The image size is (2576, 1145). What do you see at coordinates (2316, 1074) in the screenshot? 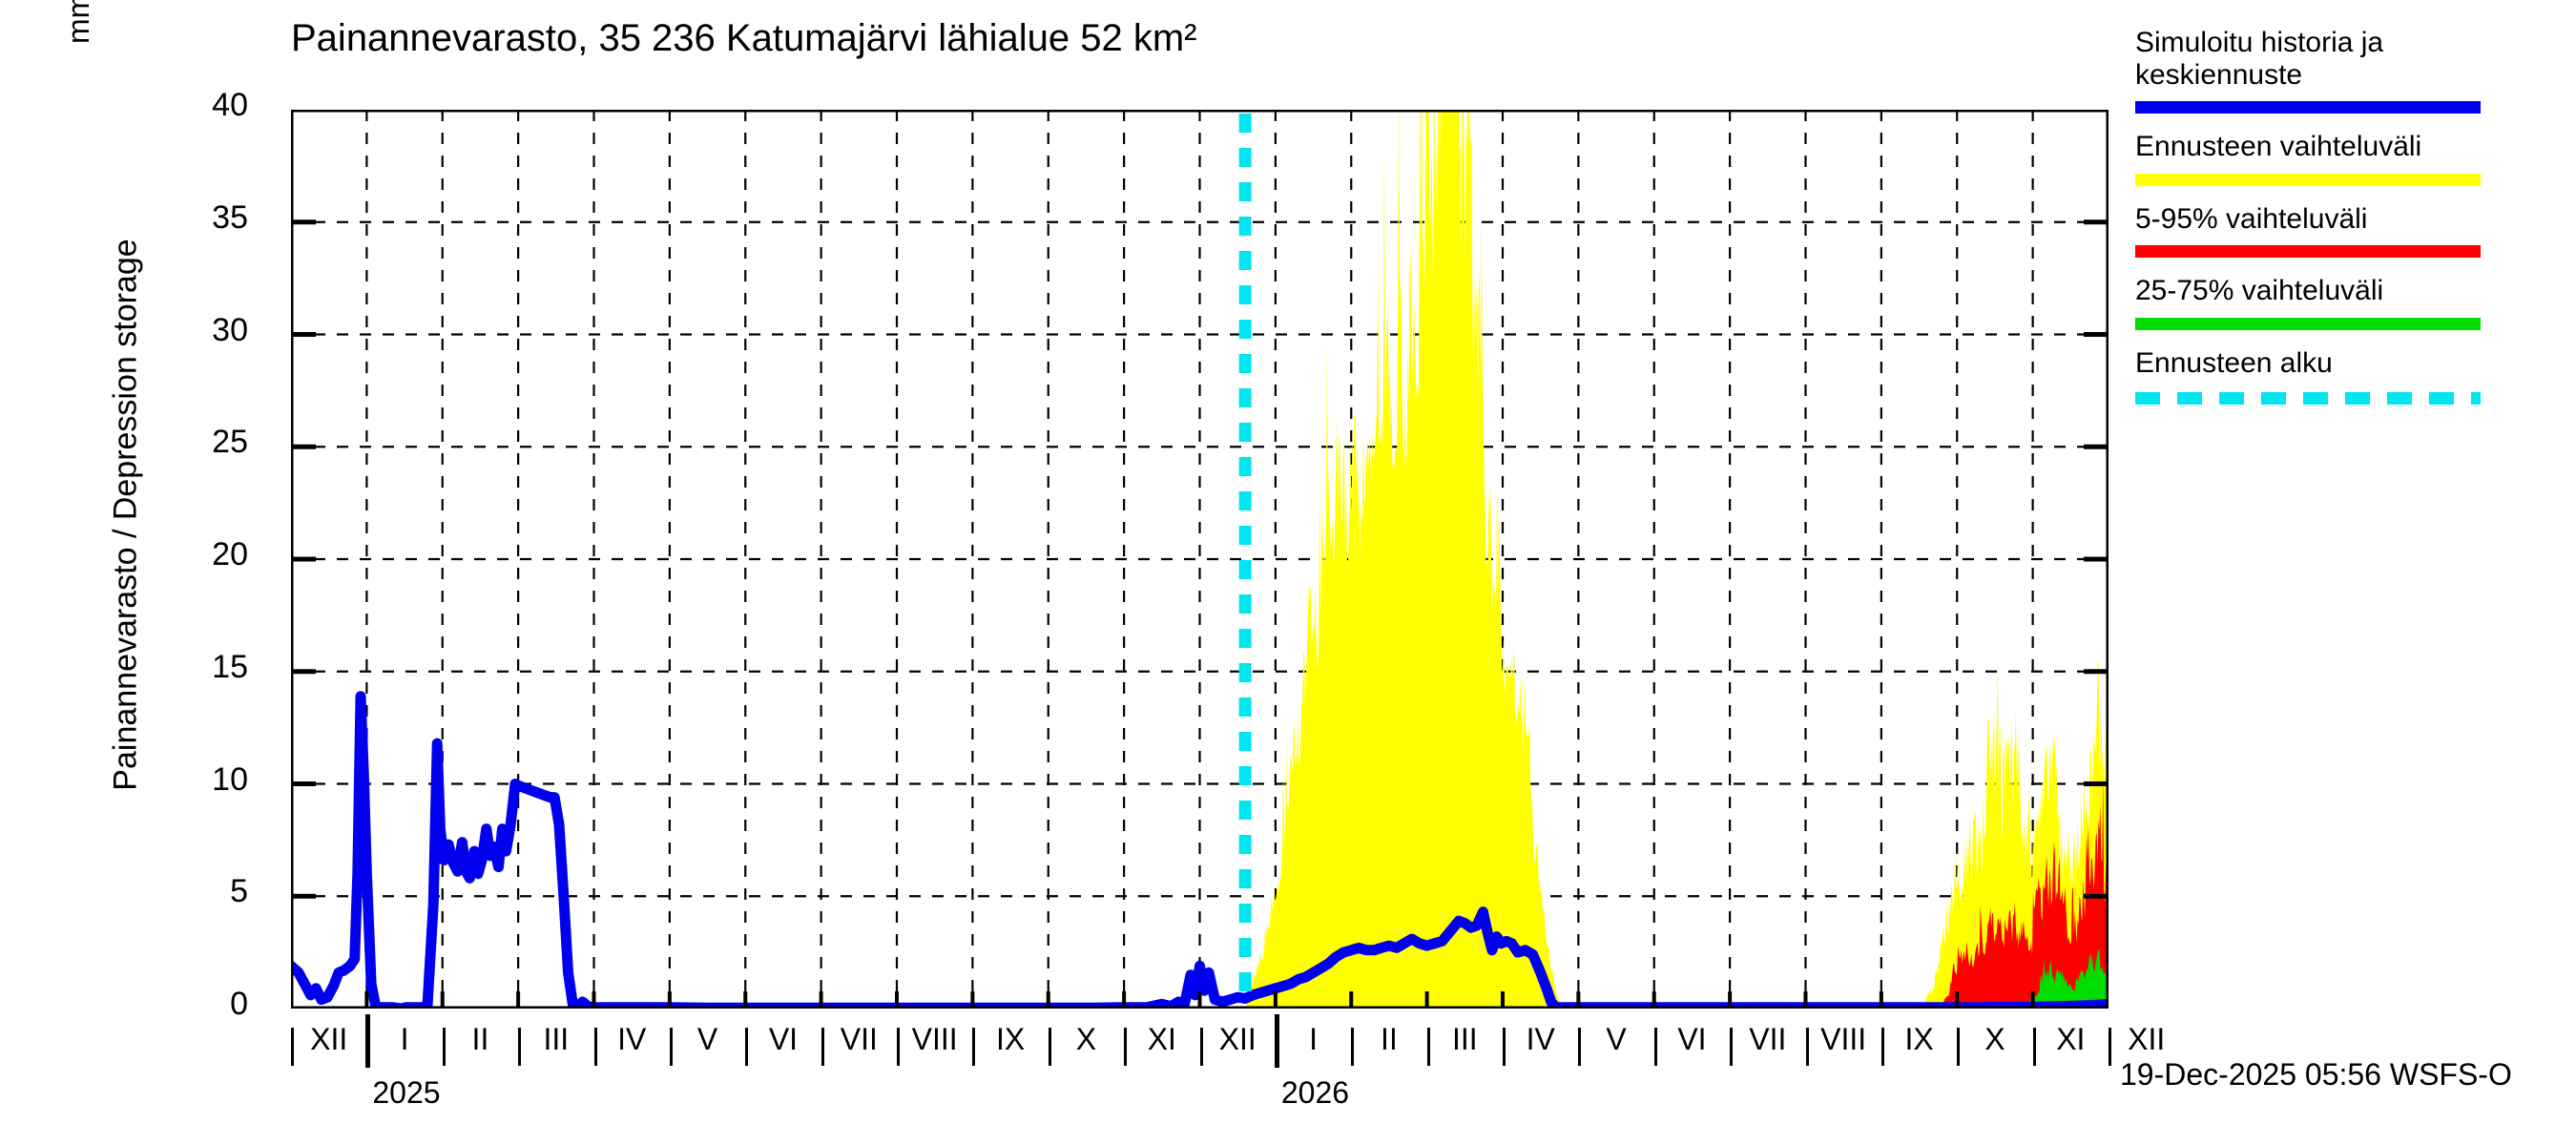
I see `footer-timestamp: 19-Dec-2025 05:56 WSFS-O` at bounding box center [2316, 1074].